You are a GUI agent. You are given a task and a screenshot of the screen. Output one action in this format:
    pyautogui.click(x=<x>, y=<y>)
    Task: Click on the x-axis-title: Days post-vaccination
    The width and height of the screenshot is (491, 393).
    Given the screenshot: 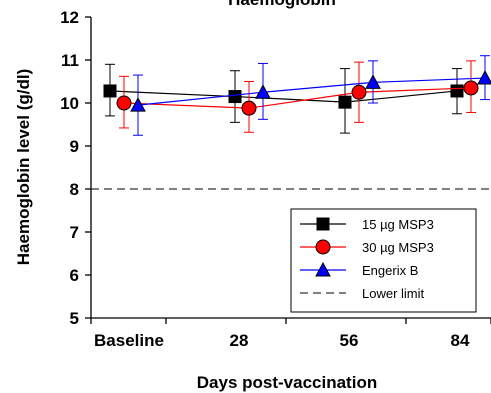 What is the action you would take?
    pyautogui.click(x=287, y=382)
    